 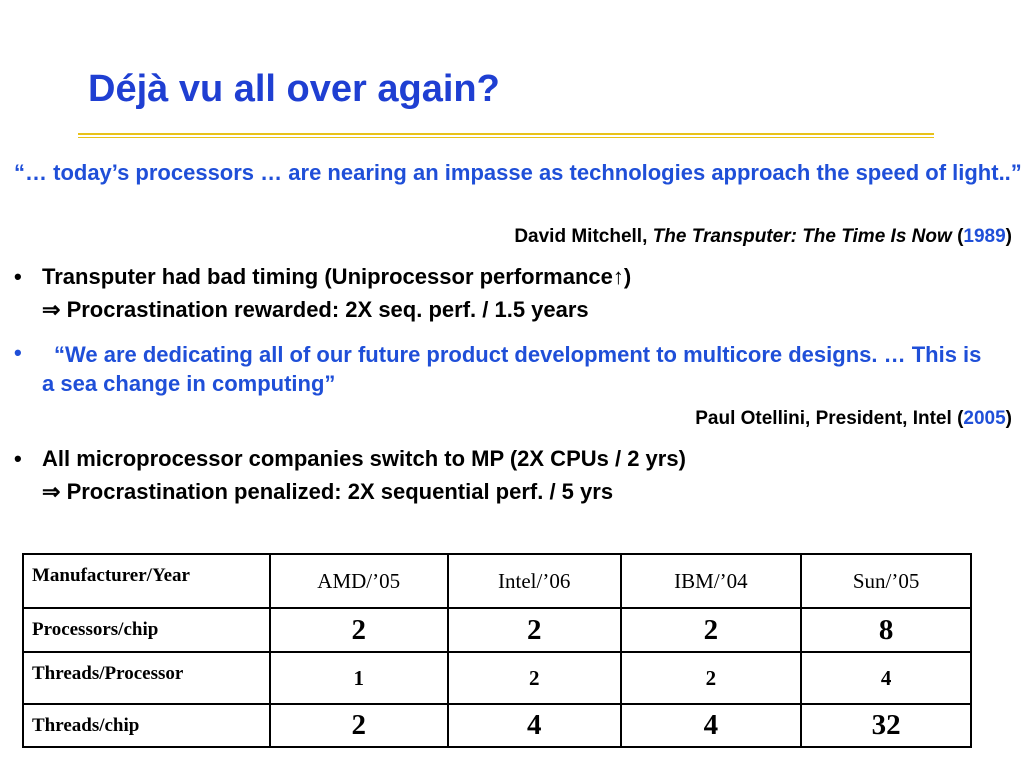 What do you see at coordinates (506, 135) in the screenshot?
I see `title-rule` at bounding box center [506, 135].